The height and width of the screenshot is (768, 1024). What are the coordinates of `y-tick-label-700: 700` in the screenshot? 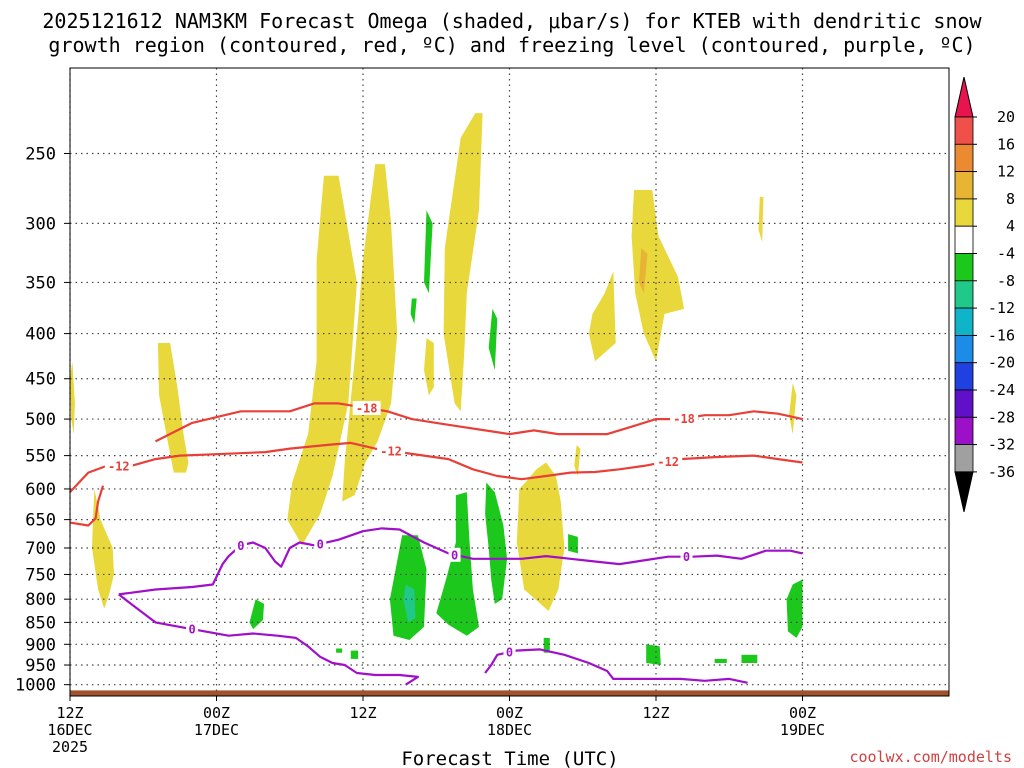 It's located at (40, 549).